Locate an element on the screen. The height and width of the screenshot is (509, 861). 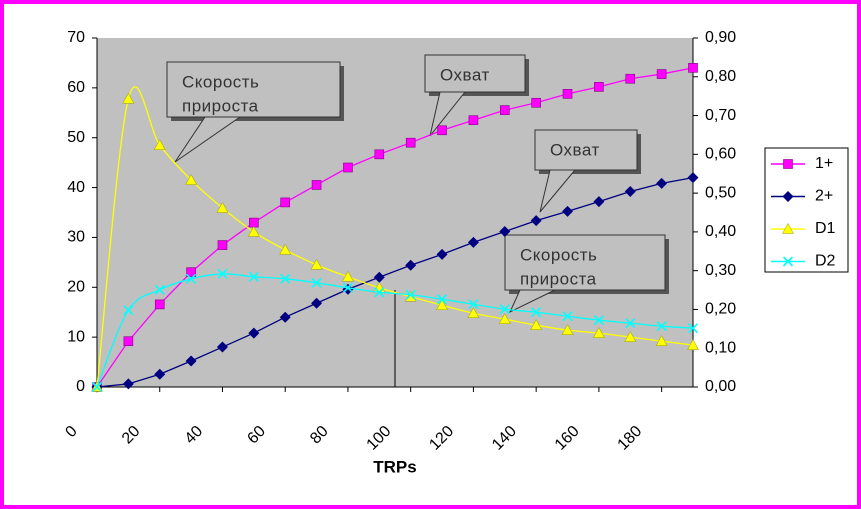
x-axis-label: TRPs is located at coordinates (394, 466).